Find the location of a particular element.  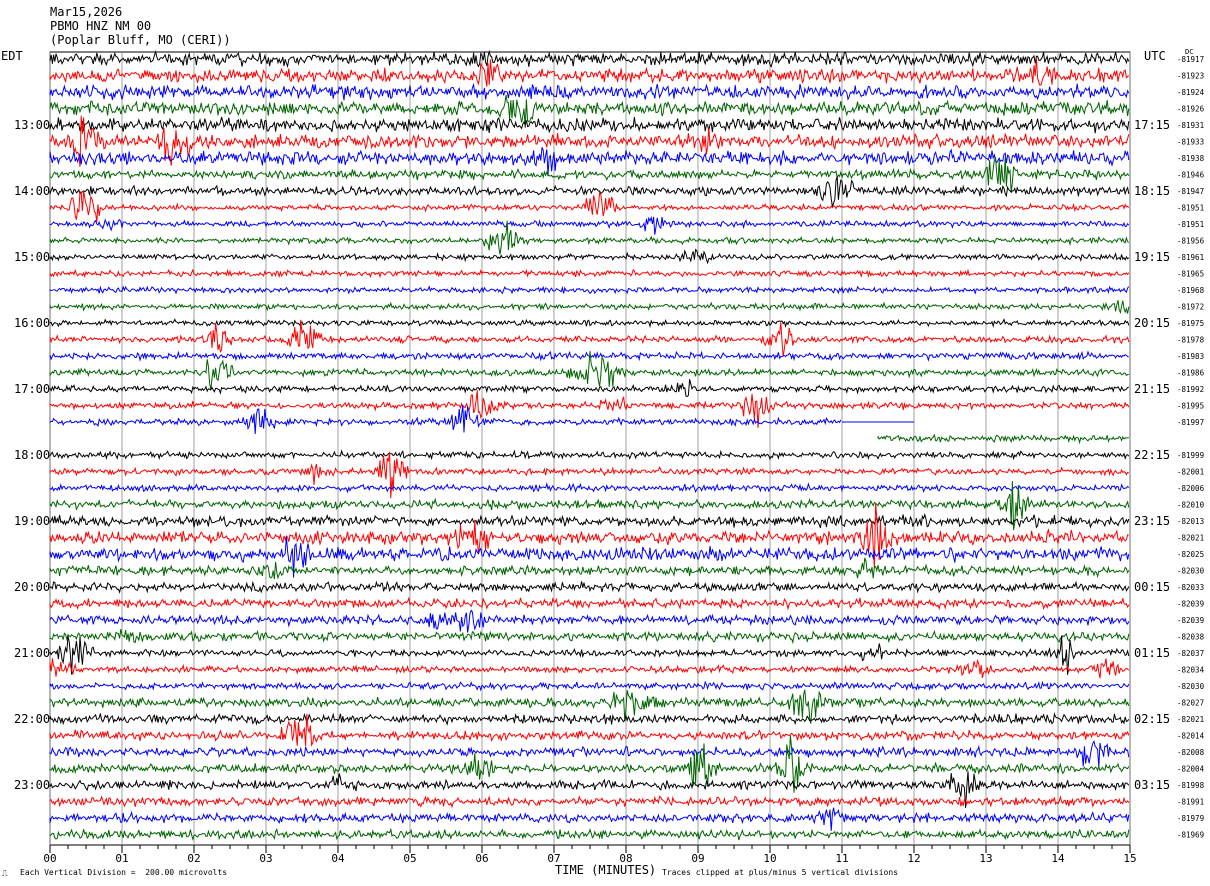

dc-offset-label: -81926 is located at coordinates (1191, 109).